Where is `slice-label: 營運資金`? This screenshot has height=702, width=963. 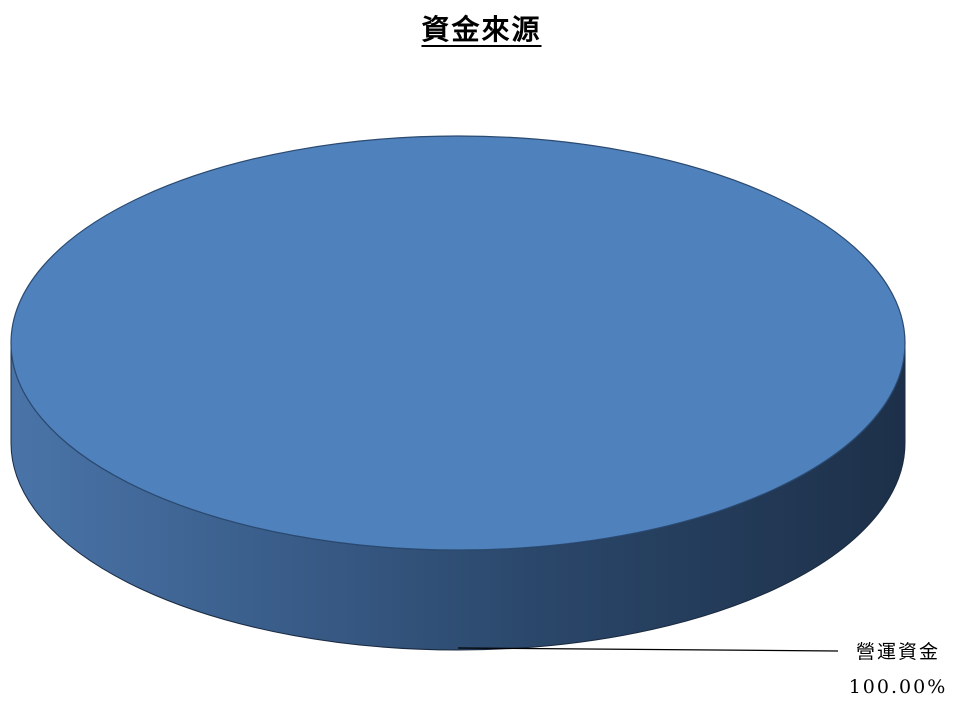 slice-label: 營運資金 is located at coordinates (898, 652).